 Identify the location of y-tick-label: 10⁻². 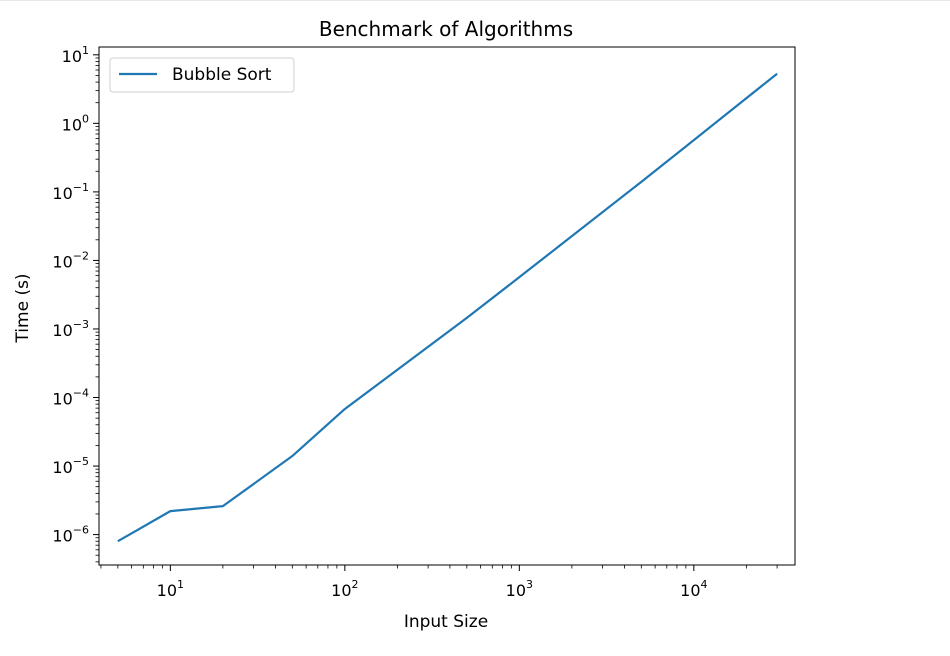
(70, 260).